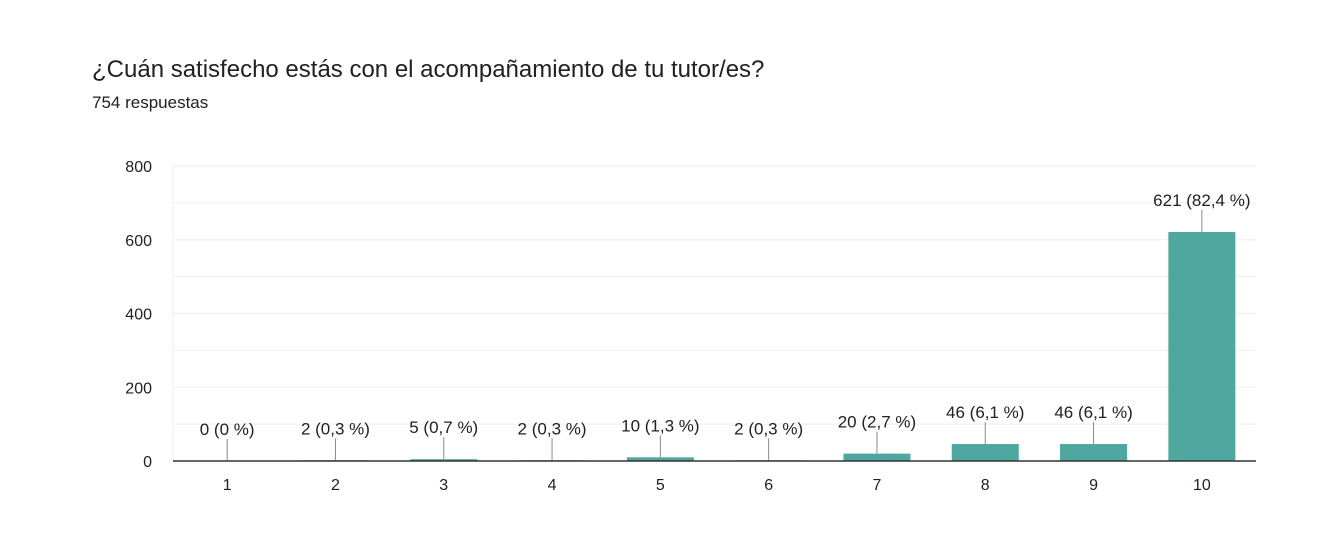 This screenshot has width=1322, height=560. What do you see at coordinates (227, 429) in the screenshot?
I see `data-label-1: 0 (0 %)` at bounding box center [227, 429].